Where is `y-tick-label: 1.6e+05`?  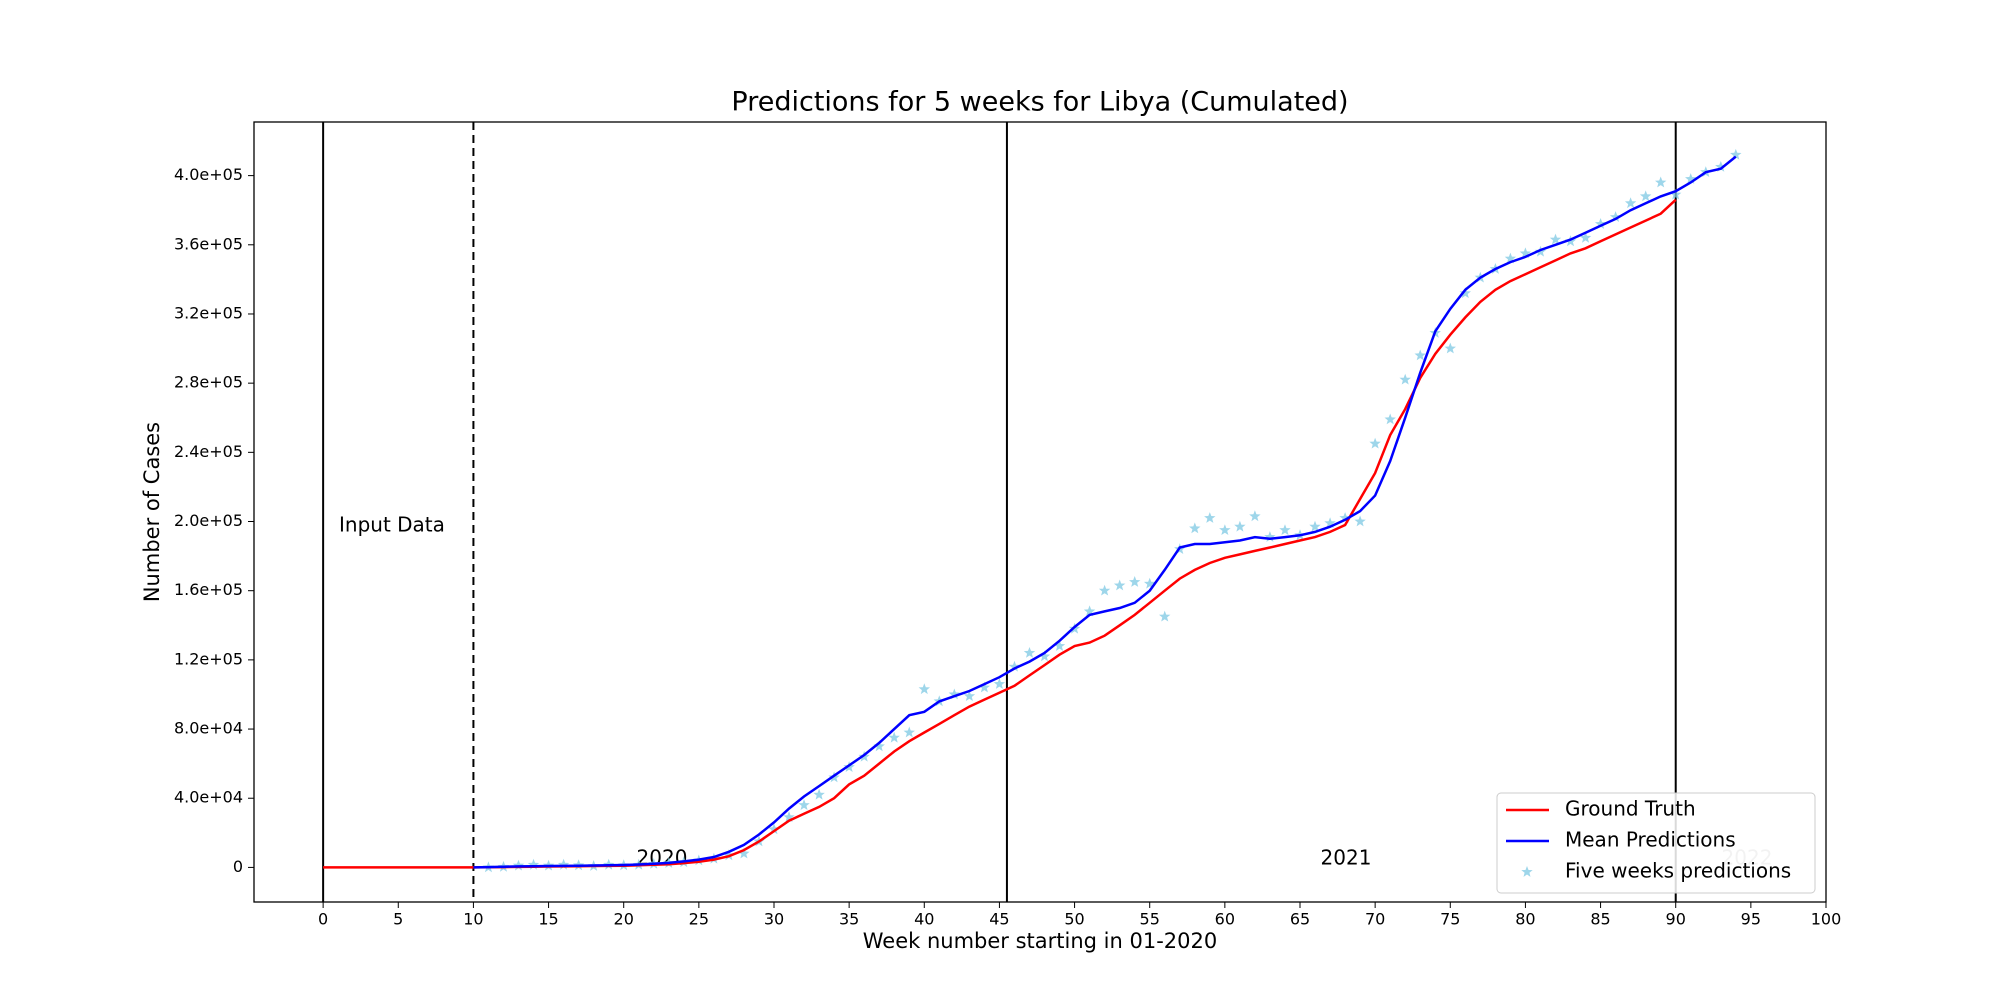
y-tick-label: 1.6e+05 is located at coordinates (208, 589).